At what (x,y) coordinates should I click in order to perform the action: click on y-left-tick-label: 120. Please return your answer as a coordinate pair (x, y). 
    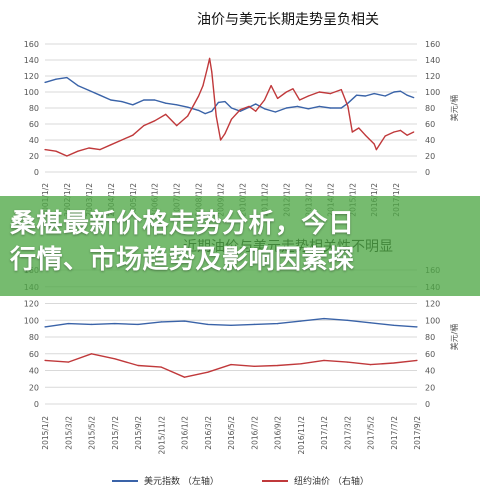
    Looking at the image, I should click on (31, 304).